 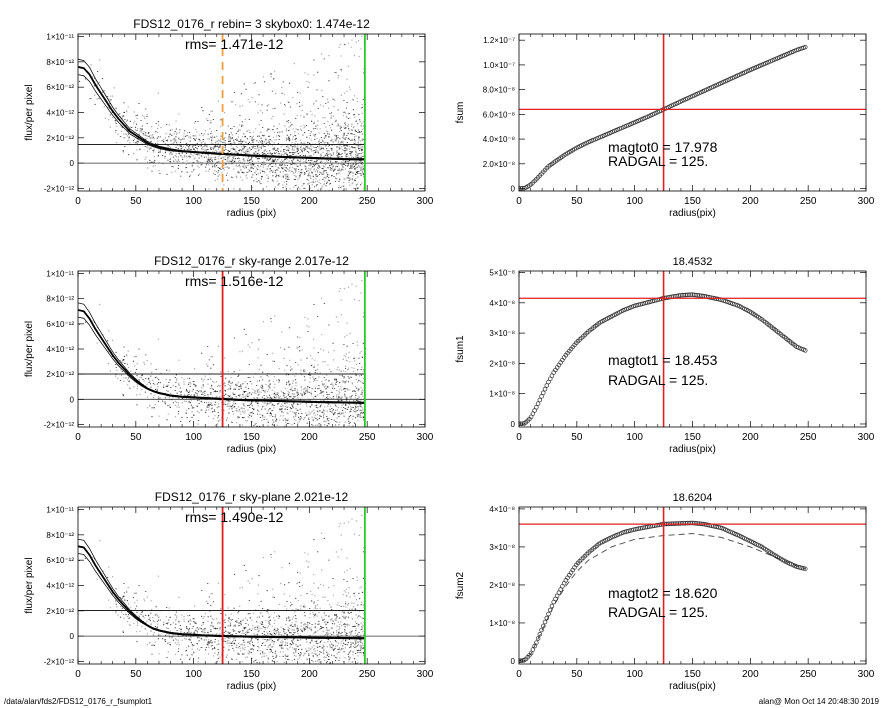 What do you see at coordinates (499, 164) in the screenshot?
I see `y-tick-label: 2.0×10⁻⁸` at bounding box center [499, 164].